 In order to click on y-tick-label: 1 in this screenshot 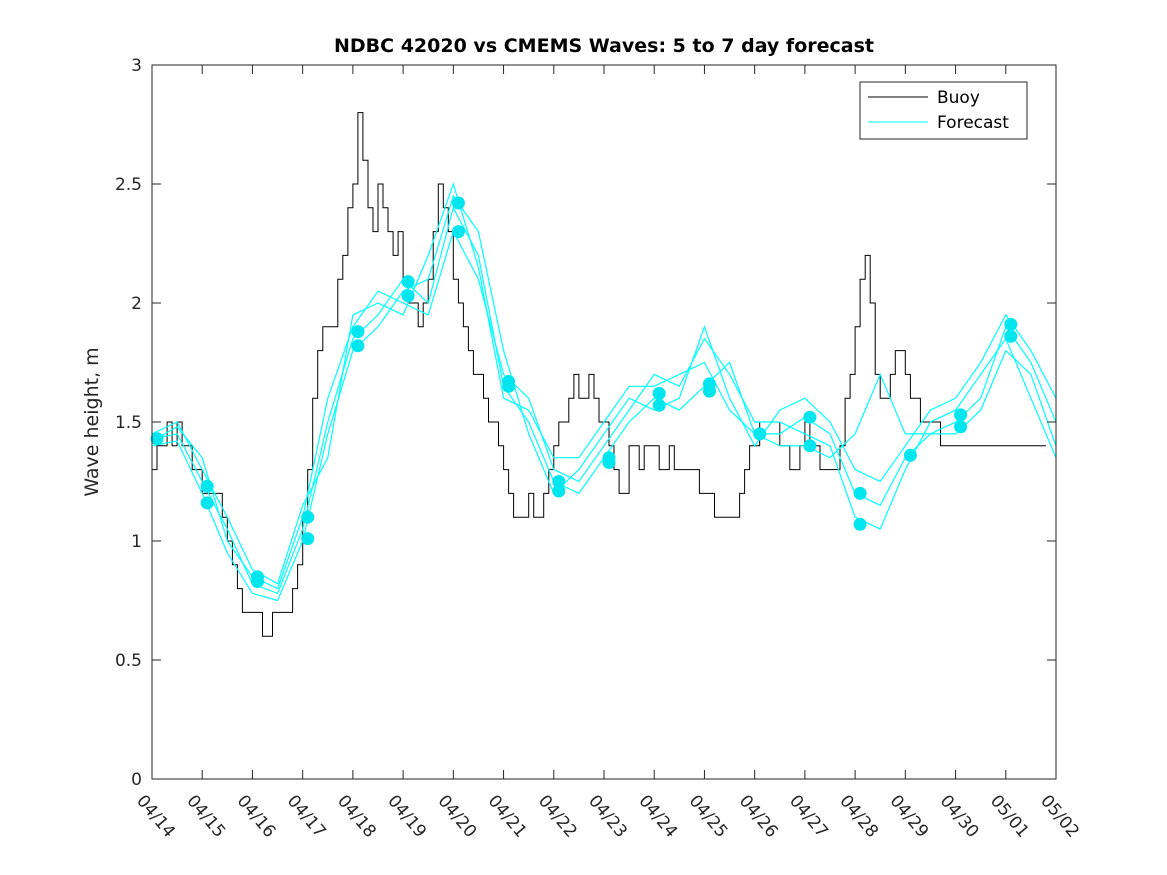, I will do `click(136, 542)`.